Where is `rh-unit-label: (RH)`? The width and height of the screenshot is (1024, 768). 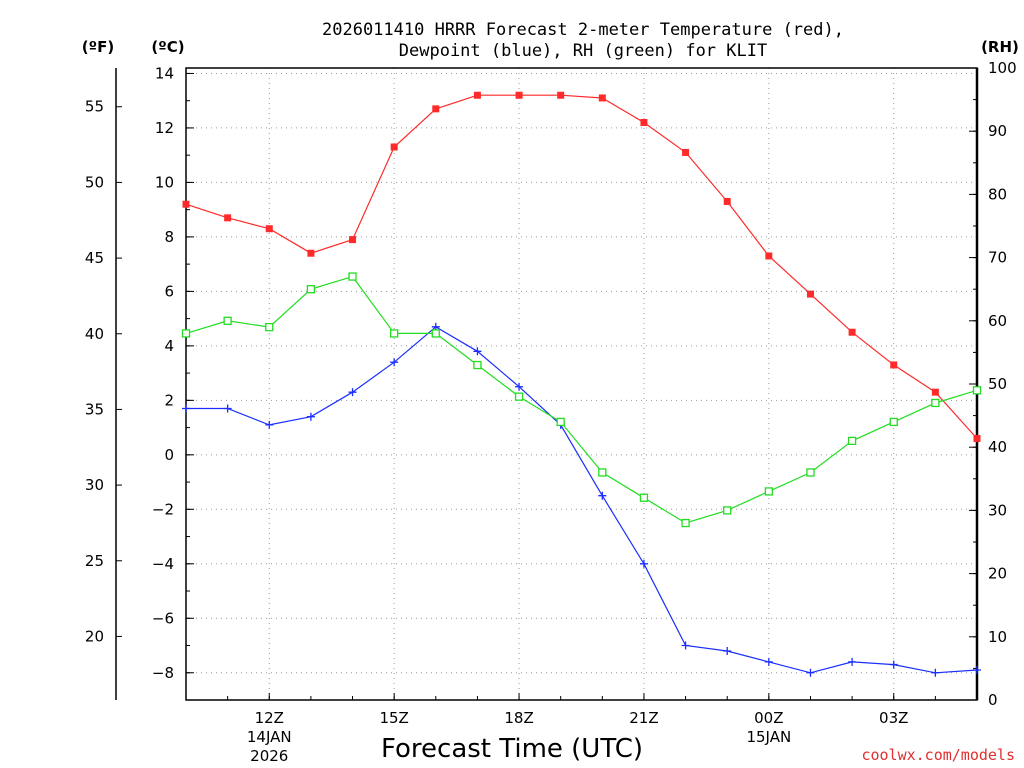 rh-unit-label: (RH) is located at coordinates (1000, 47).